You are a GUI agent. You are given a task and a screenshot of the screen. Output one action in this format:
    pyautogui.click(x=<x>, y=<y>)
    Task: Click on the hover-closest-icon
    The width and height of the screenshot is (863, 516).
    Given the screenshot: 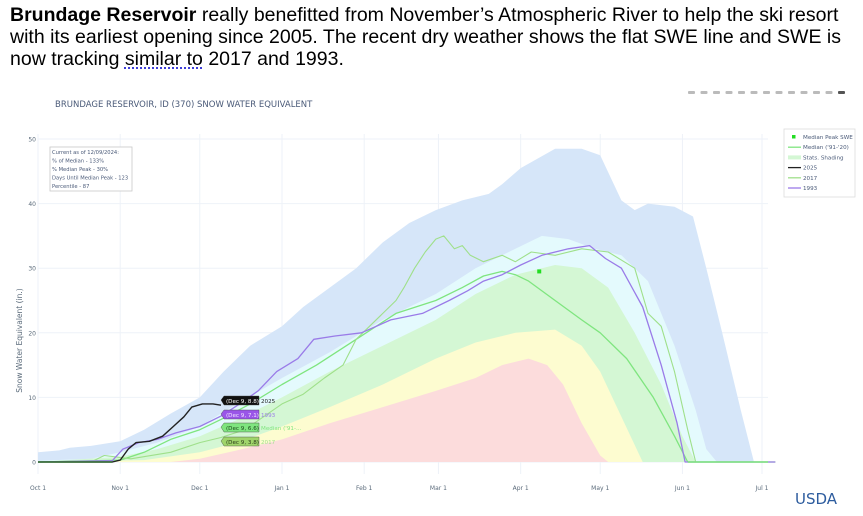 What is the action you would take?
    pyautogui.click(x=816, y=92)
    